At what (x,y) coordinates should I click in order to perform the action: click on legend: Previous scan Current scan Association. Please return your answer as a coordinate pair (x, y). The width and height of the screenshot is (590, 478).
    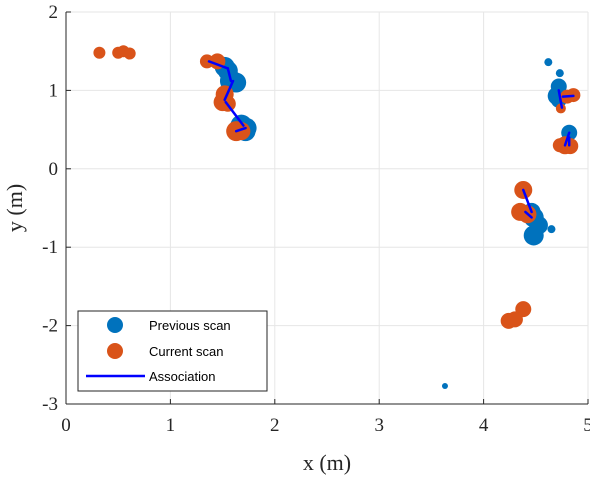
    Looking at the image, I should click on (172, 351).